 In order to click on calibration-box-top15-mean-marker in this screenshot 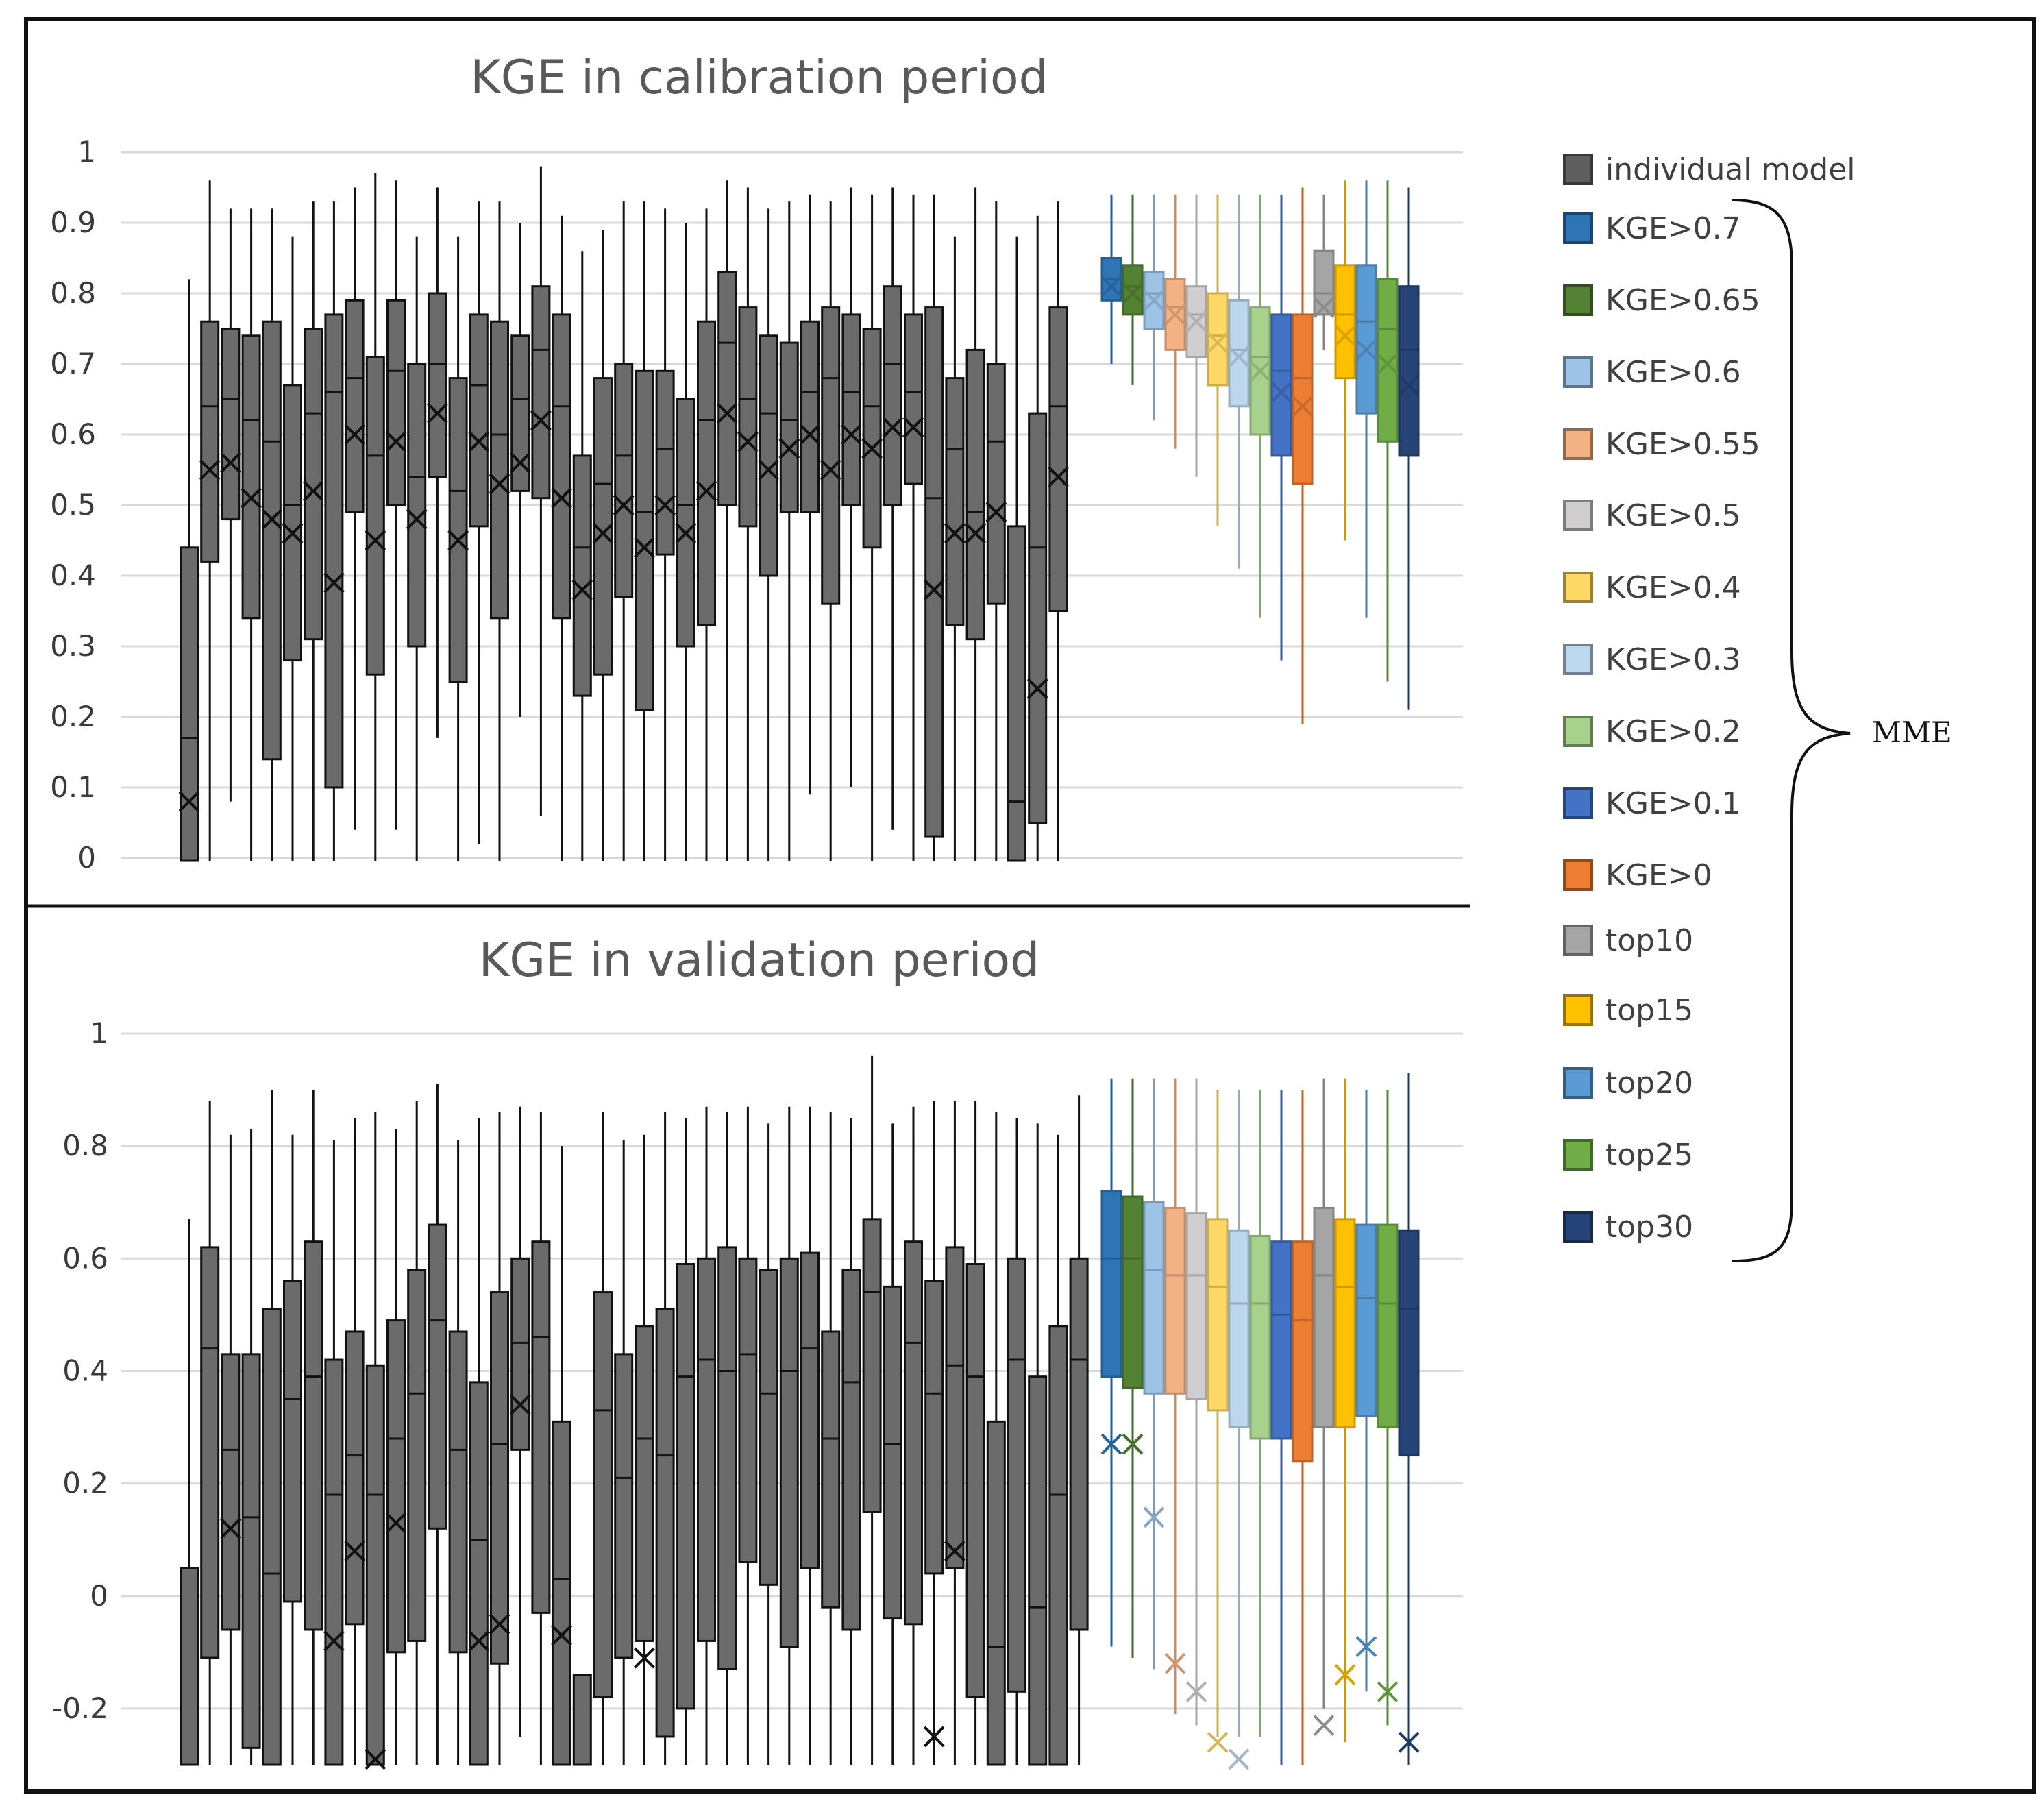, I will do `click(1345, 336)`.